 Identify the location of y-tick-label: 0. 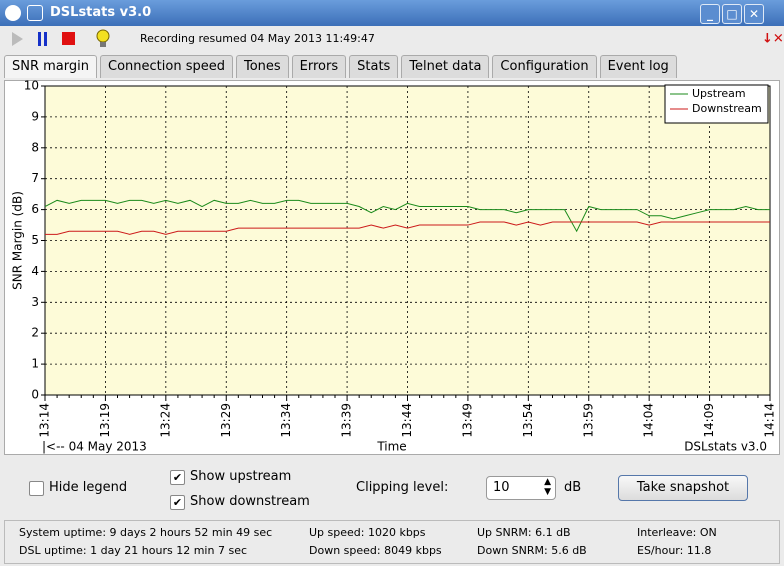
(35, 395).